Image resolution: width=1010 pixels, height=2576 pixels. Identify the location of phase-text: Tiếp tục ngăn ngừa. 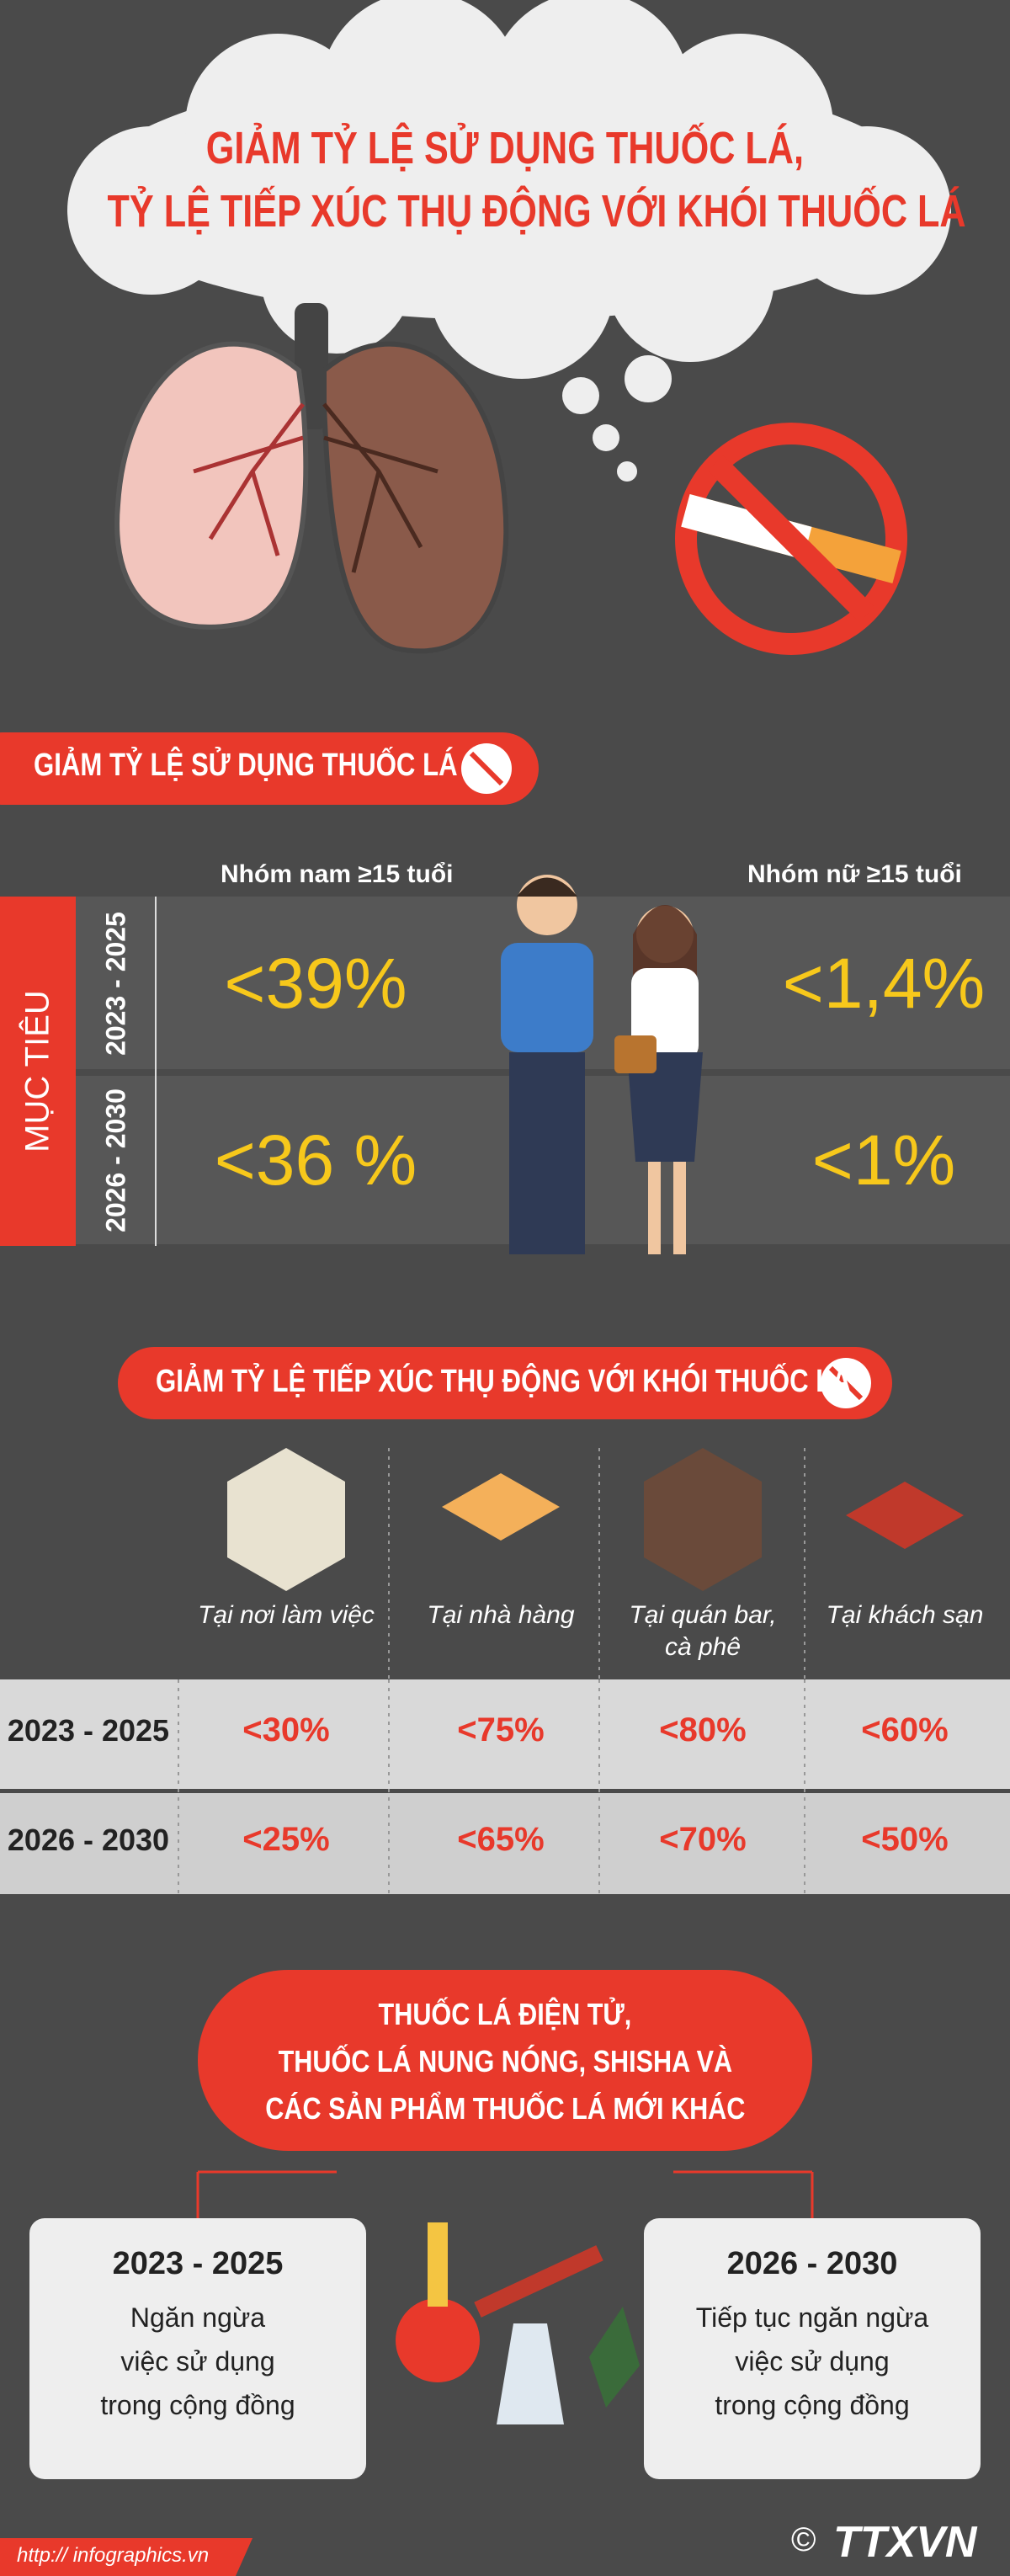
(812, 2318).